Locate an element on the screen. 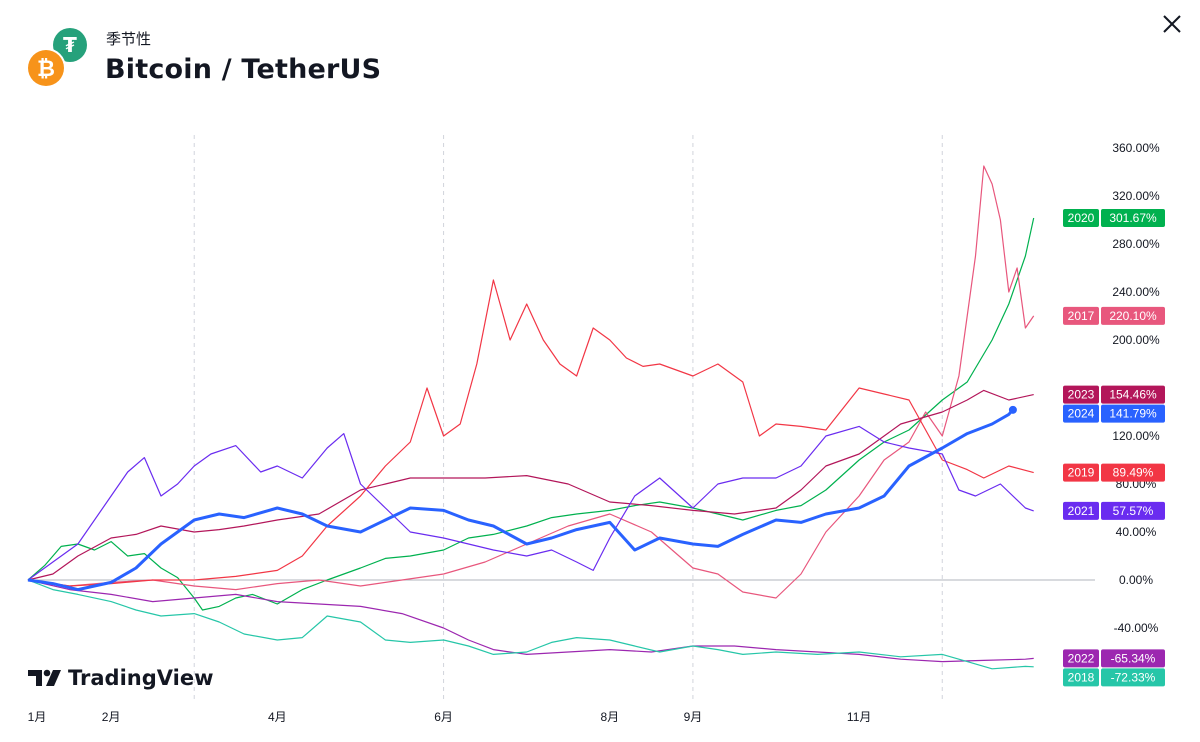 The height and width of the screenshot is (742, 1200). series-value-label: 220.10% is located at coordinates (1133, 316).